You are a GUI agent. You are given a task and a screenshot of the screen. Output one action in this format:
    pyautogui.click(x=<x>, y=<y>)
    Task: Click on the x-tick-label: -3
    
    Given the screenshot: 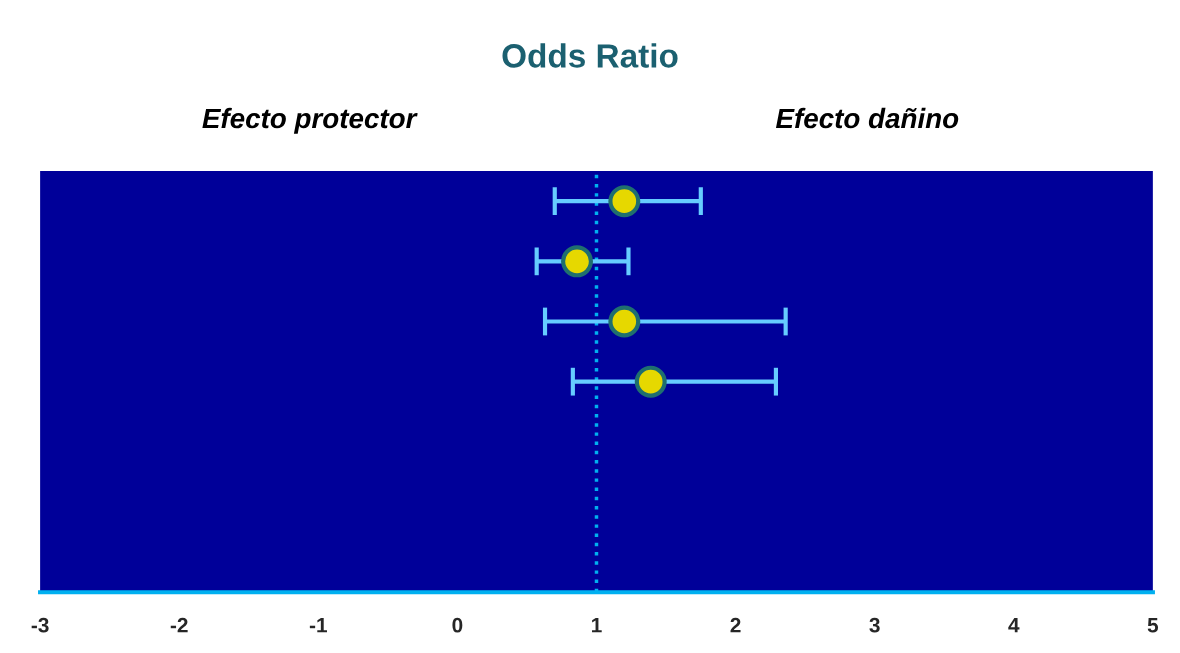 What is the action you would take?
    pyautogui.click(x=40, y=625)
    